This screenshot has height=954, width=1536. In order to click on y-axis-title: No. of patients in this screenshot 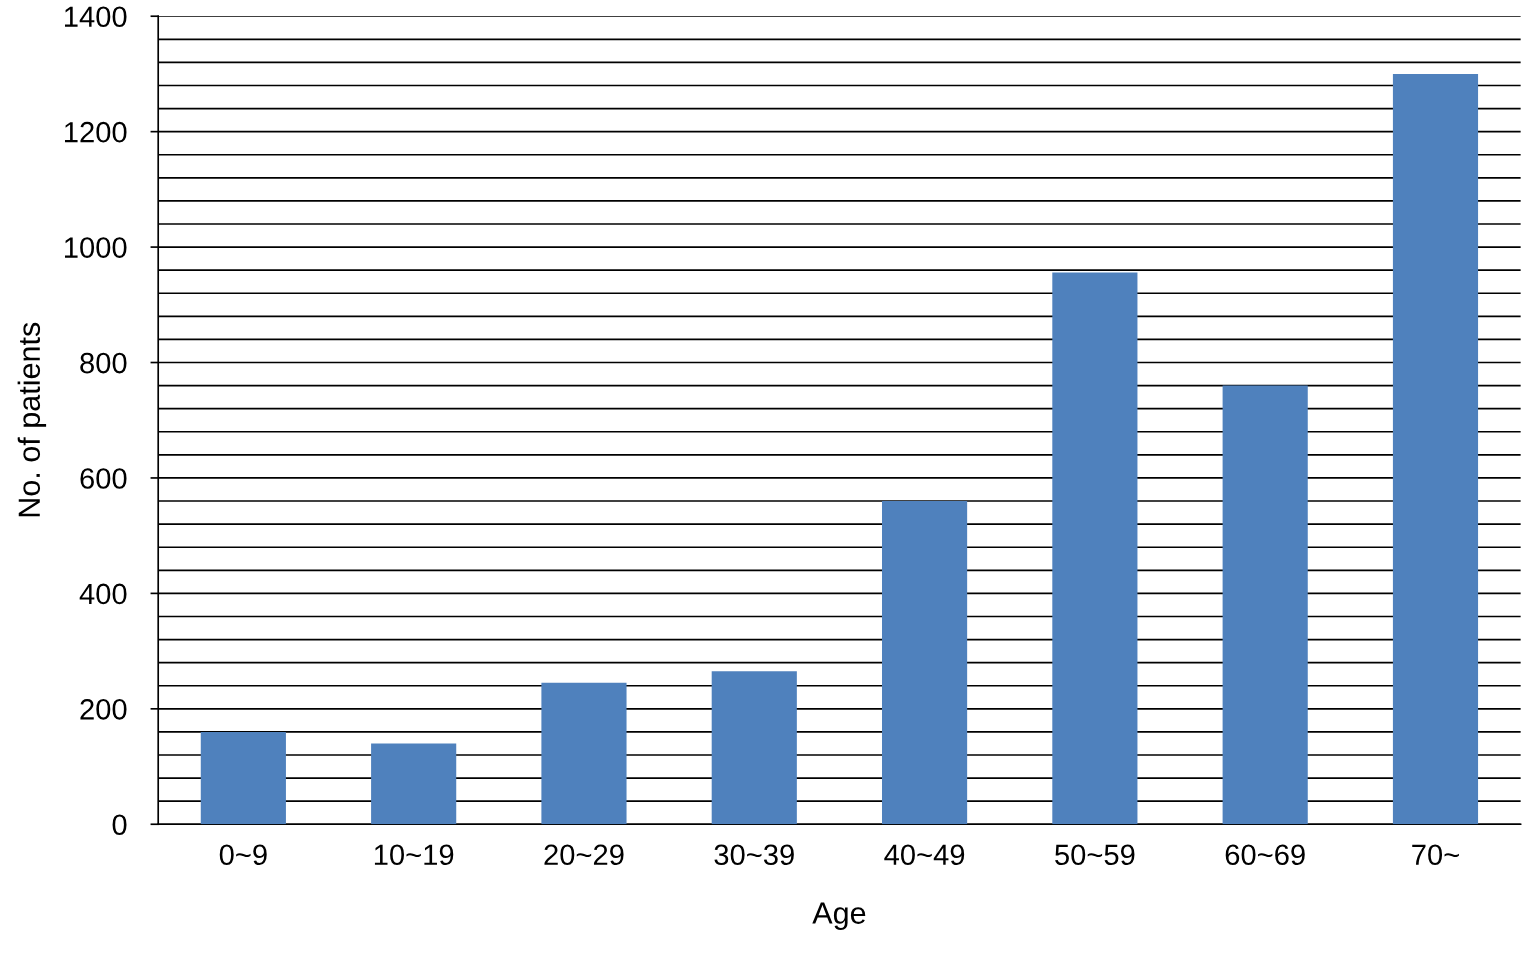, I will do `click(32, 419)`.